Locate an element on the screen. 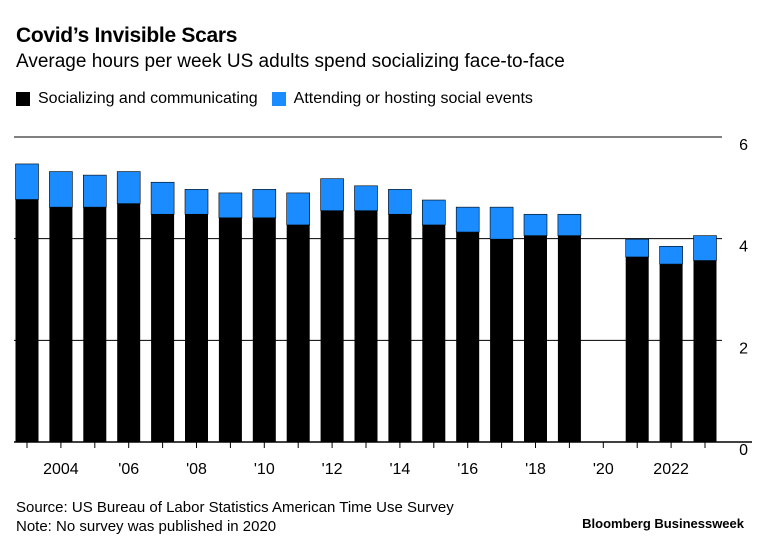 This screenshot has height=549, width=768. x-tick-label-2014: '14 is located at coordinates (399, 469).